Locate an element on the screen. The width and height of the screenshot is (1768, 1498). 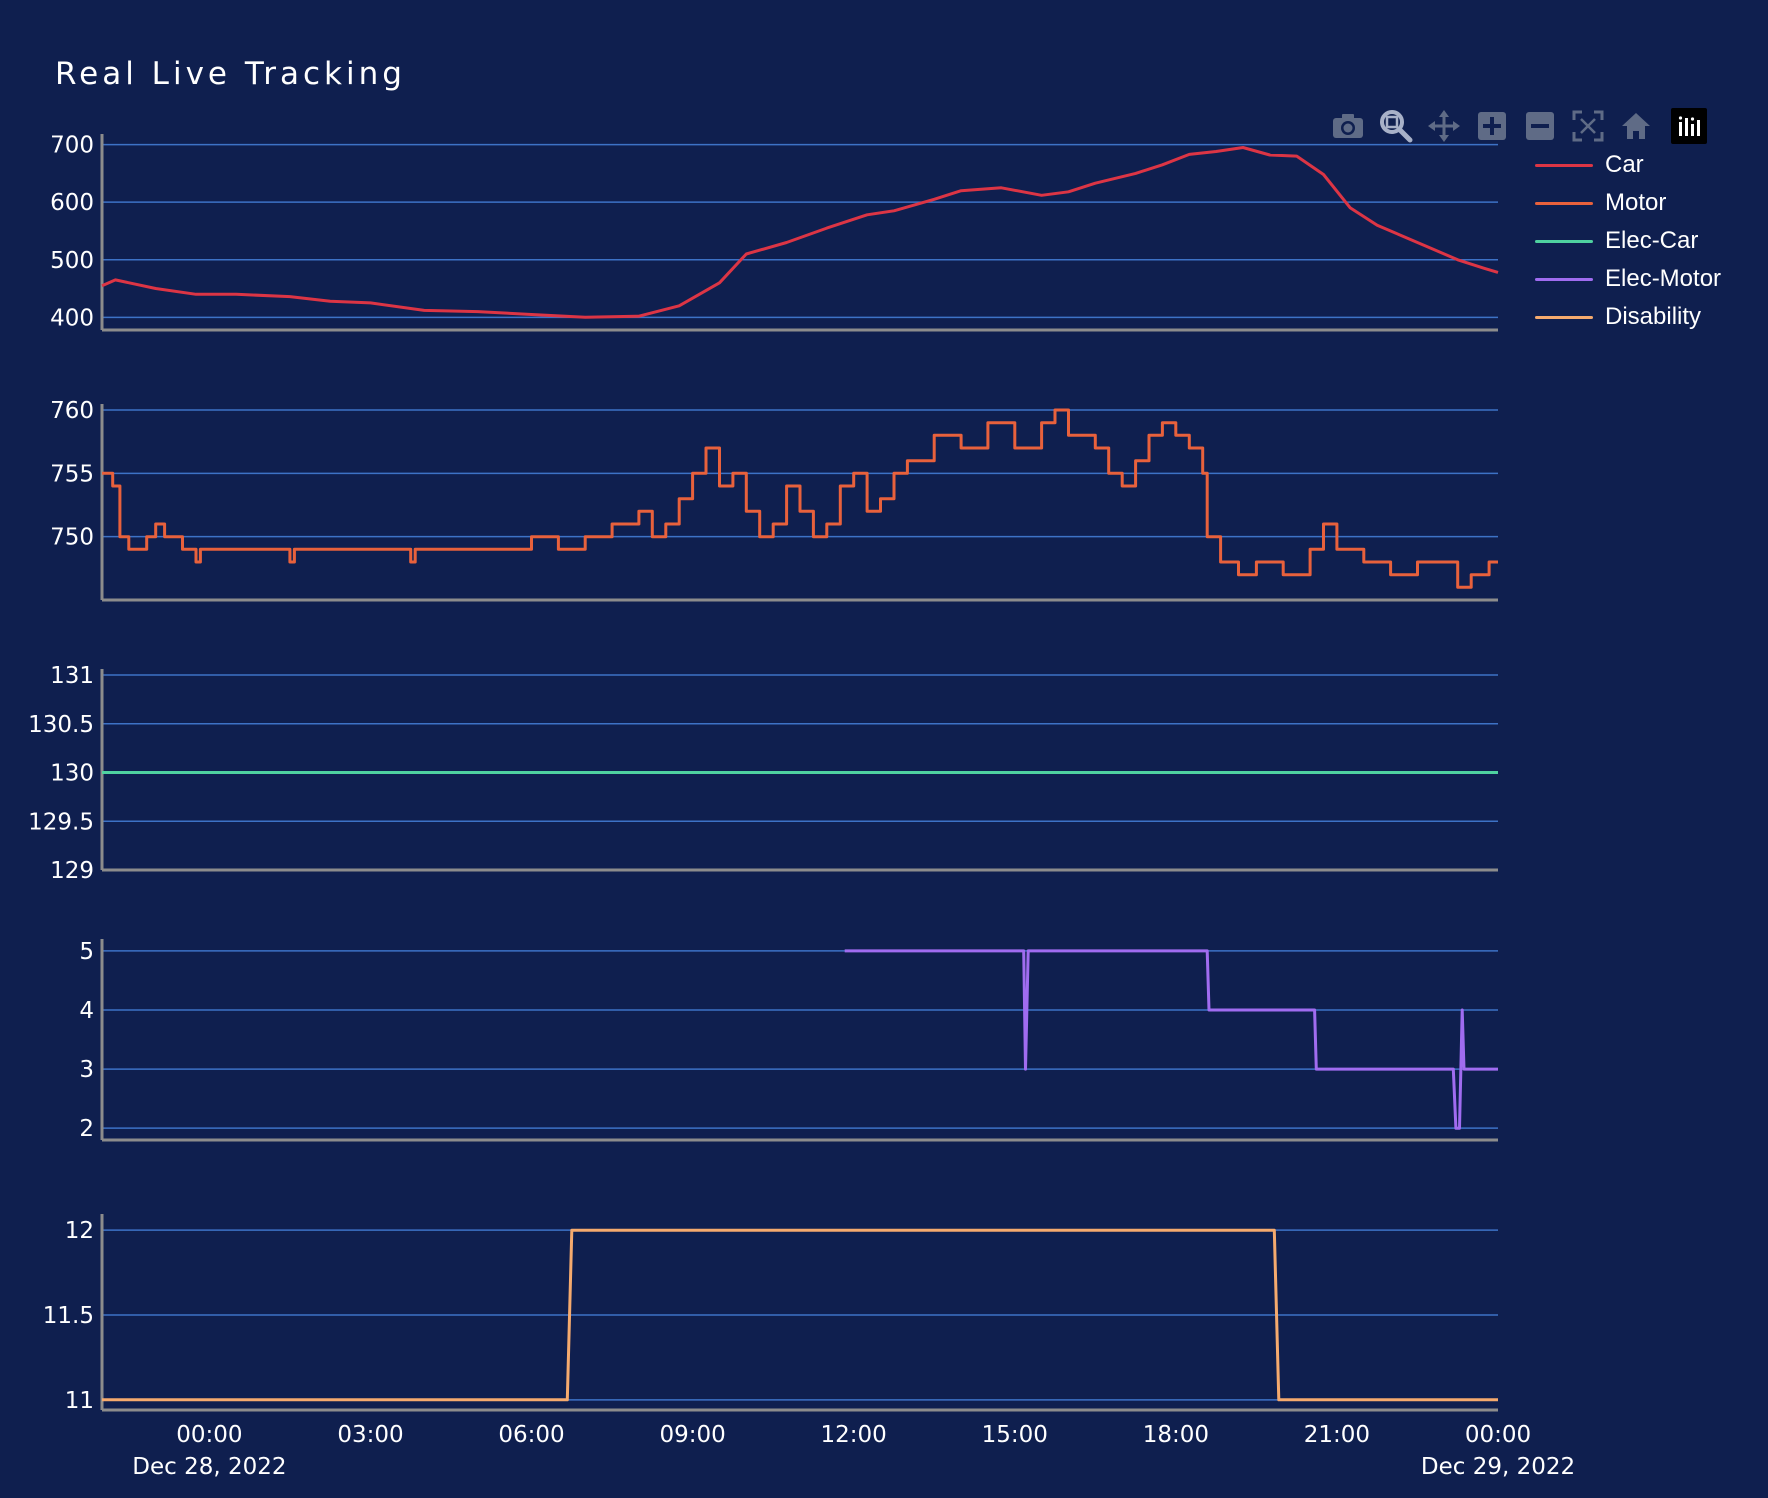
series-line-elec-motor is located at coordinates (1171, 1039).